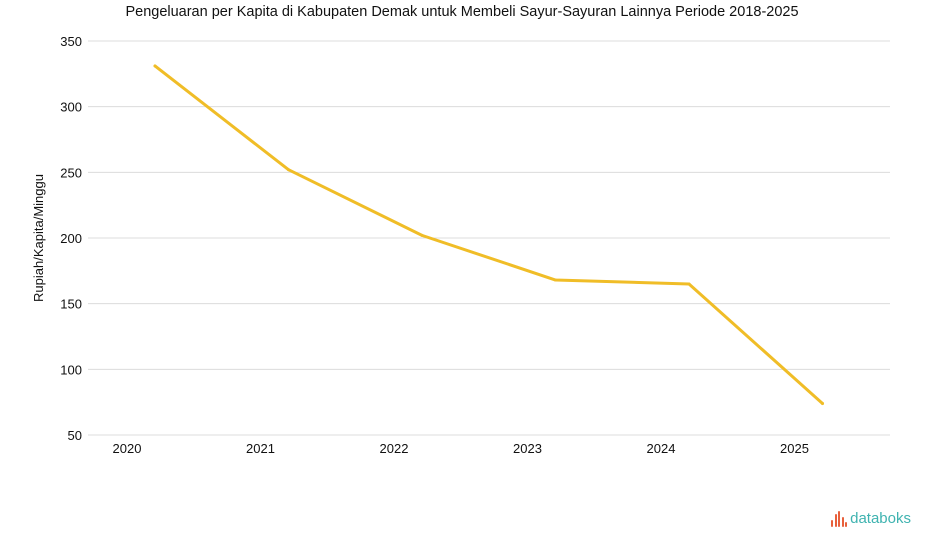 The width and height of the screenshot is (925, 547). I want to click on databoks-logo: databoks, so click(871, 518).